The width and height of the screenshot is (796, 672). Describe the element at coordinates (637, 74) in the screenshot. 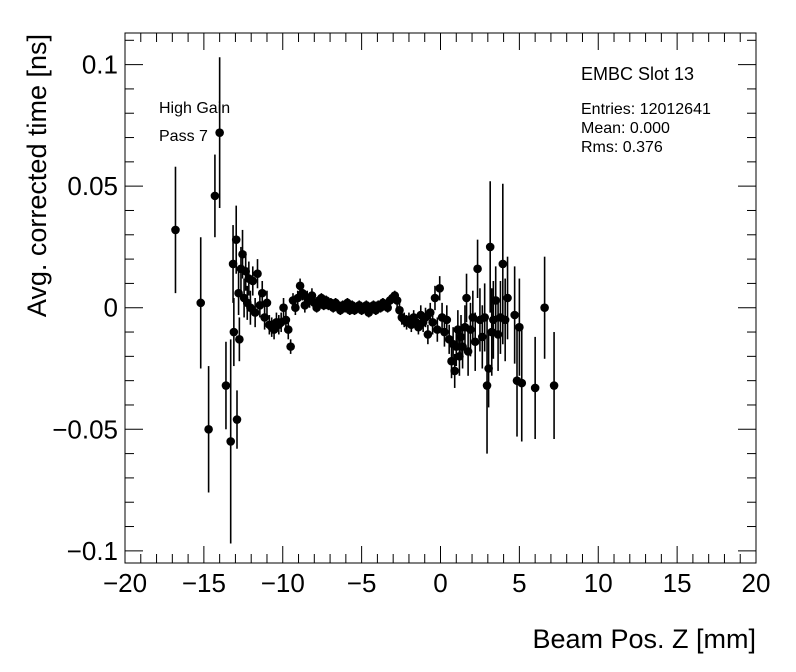

I see `stats-box-title: EMBC Slot 13` at that location.